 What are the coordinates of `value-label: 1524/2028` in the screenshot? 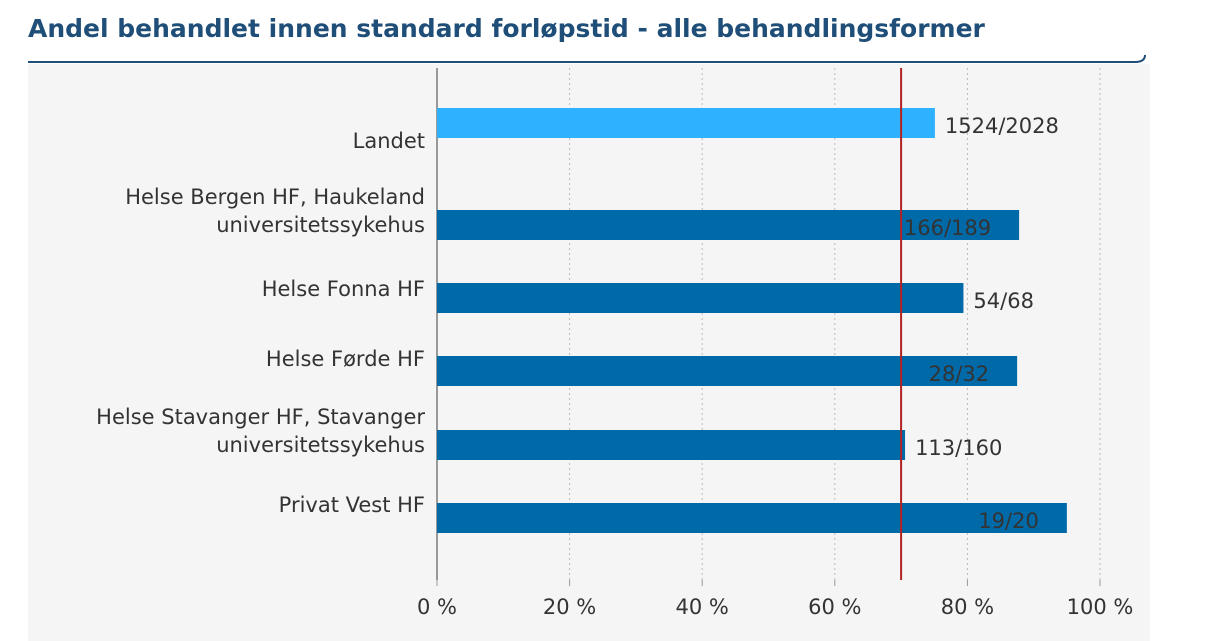 It's located at (1002, 126).